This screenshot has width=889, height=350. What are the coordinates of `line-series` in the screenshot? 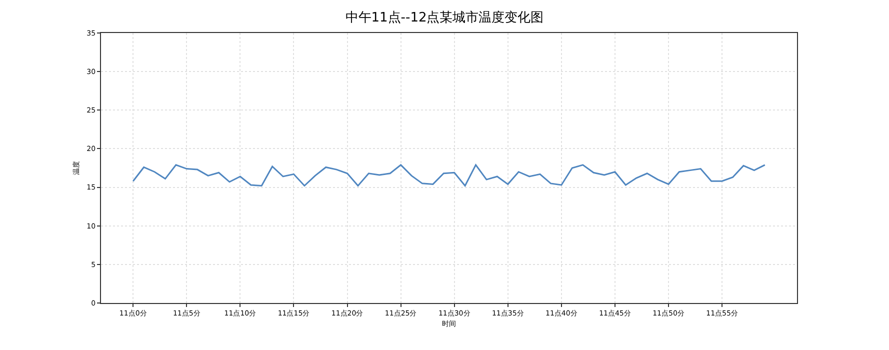 It's located at (449, 175).